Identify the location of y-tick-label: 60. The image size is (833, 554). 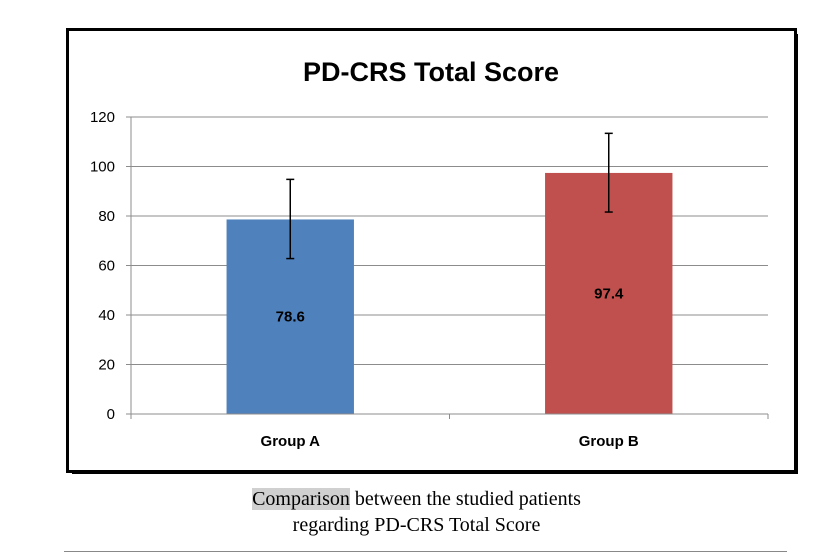
(106, 266).